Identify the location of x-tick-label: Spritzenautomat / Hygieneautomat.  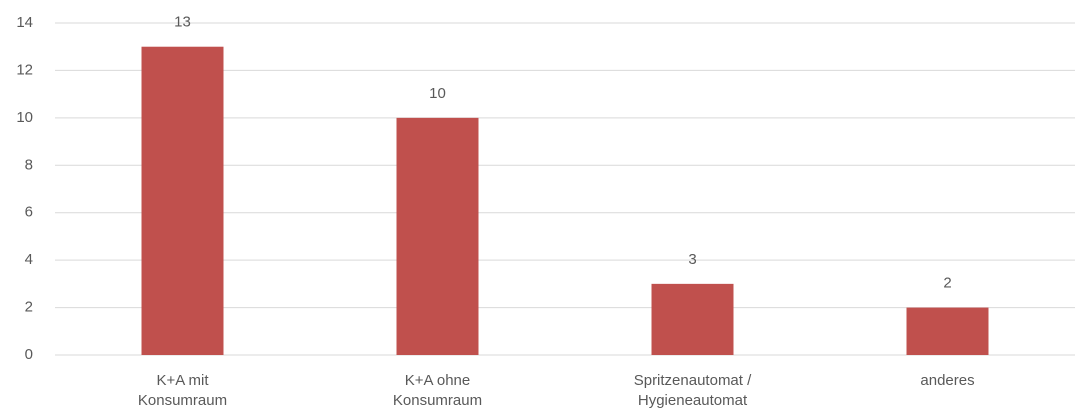
(692, 390).